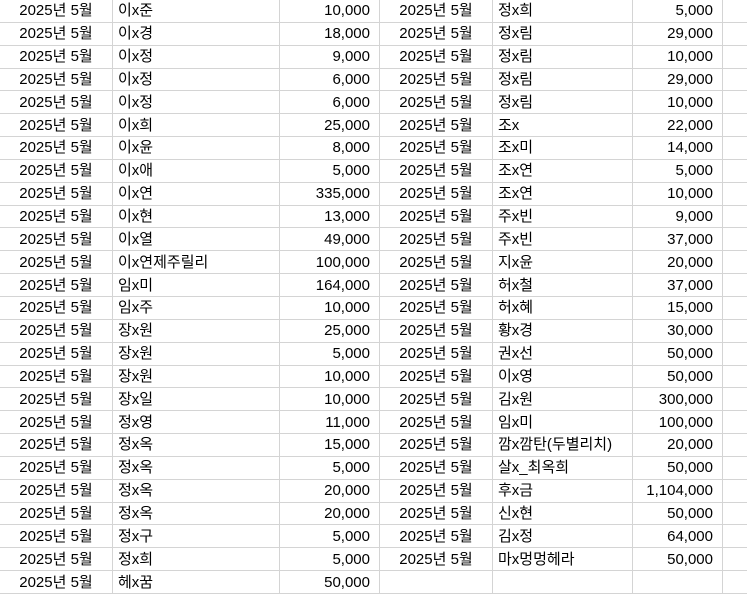 The height and width of the screenshot is (594, 747). Describe the element at coordinates (330, 194) in the screenshot. I see `amount-cell: 335,000` at that location.